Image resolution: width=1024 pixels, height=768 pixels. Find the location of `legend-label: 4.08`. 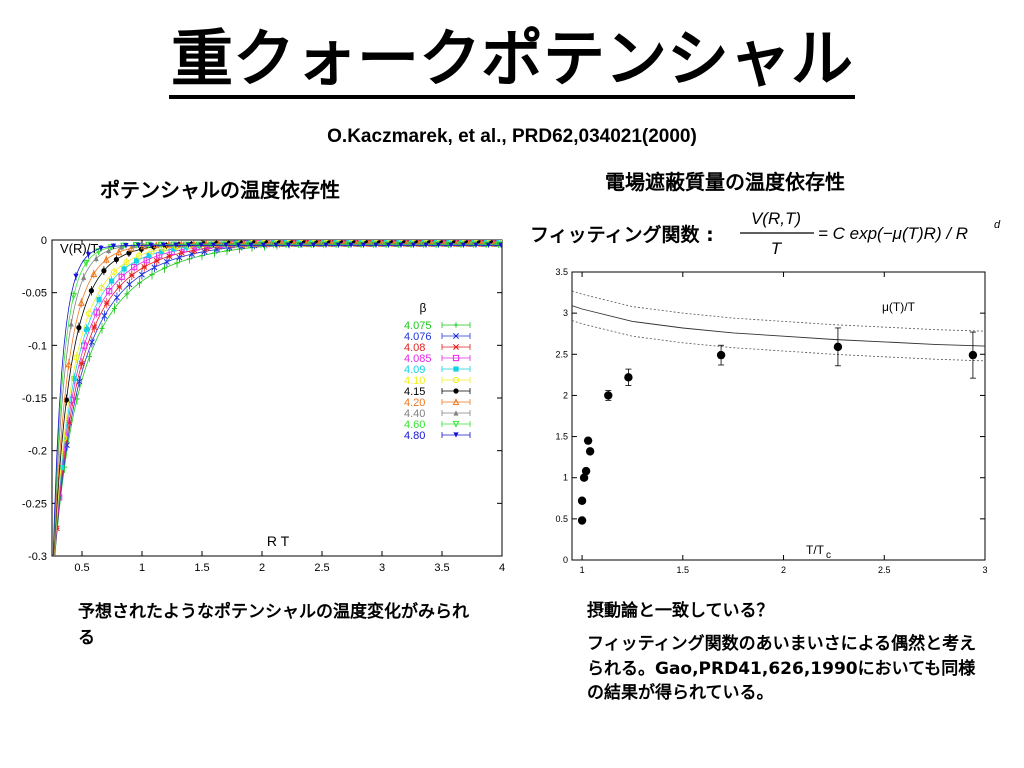

legend-label: 4.08 is located at coordinates (414, 348).